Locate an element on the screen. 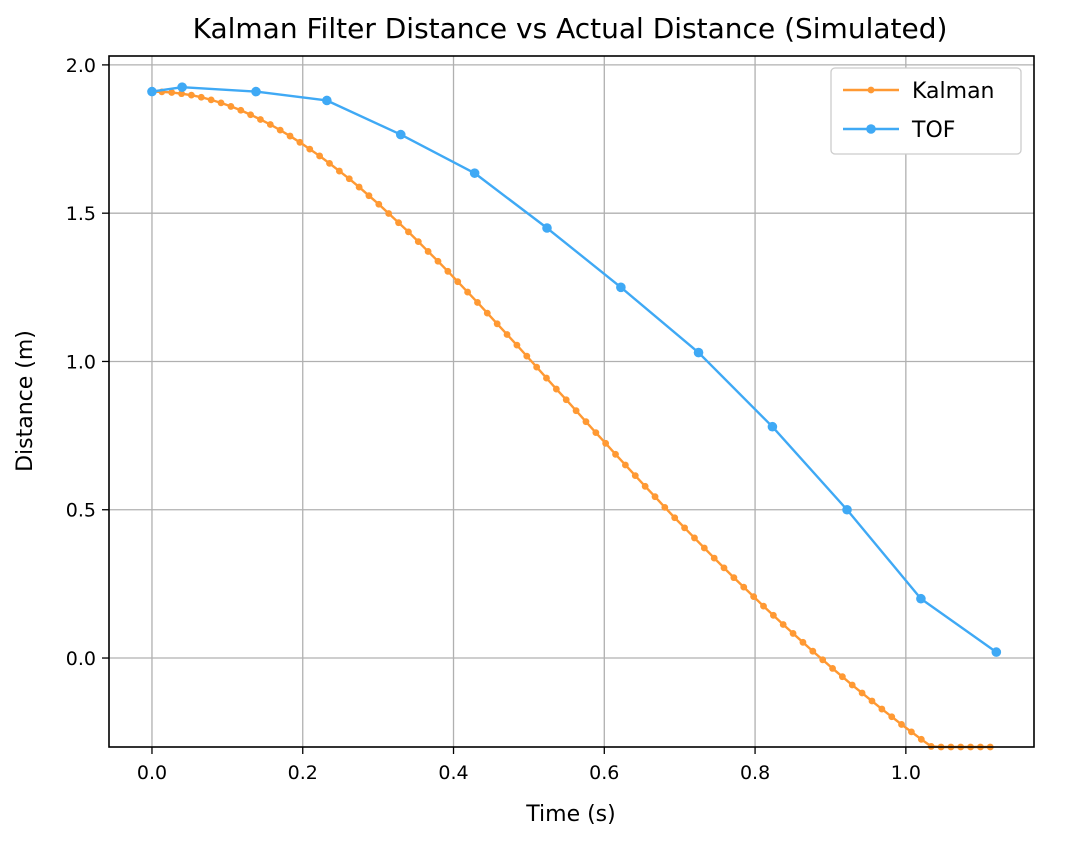  legend-kalman-marker is located at coordinates (871, 90).